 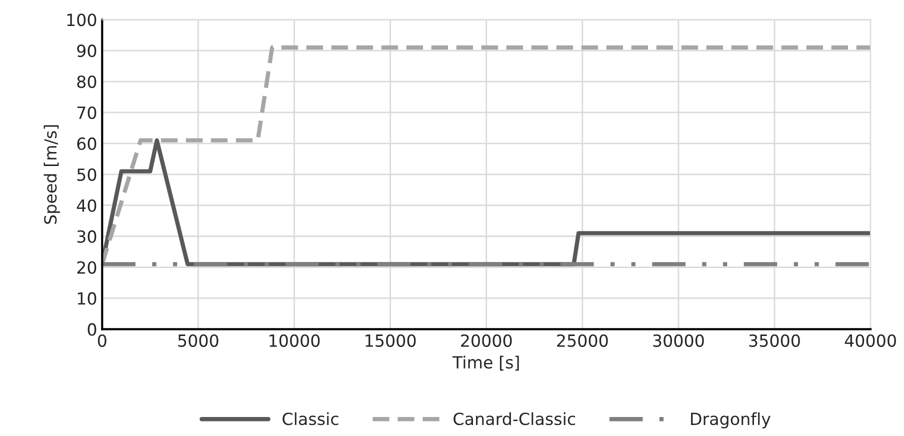 What do you see at coordinates (774, 340) in the screenshot?
I see `x-tick-label: 35000` at bounding box center [774, 340].